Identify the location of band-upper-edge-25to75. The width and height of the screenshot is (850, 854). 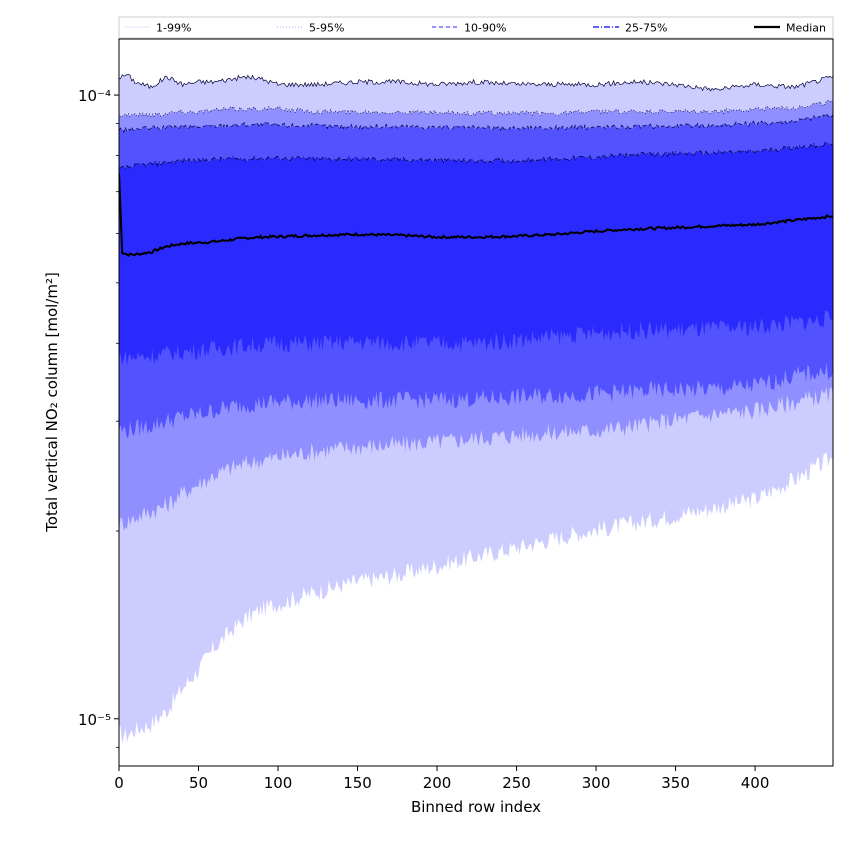
(476, 156).